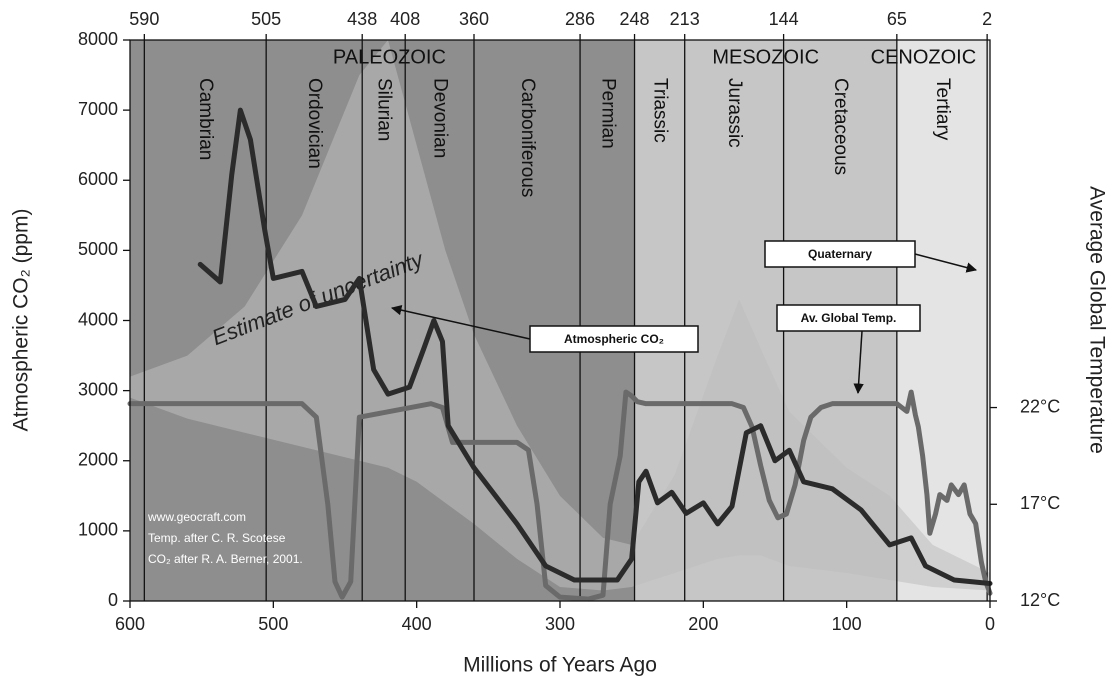 This screenshot has height=683, width=1113. What do you see at coordinates (314, 123) in the screenshot?
I see `period-label: Ordovician` at bounding box center [314, 123].